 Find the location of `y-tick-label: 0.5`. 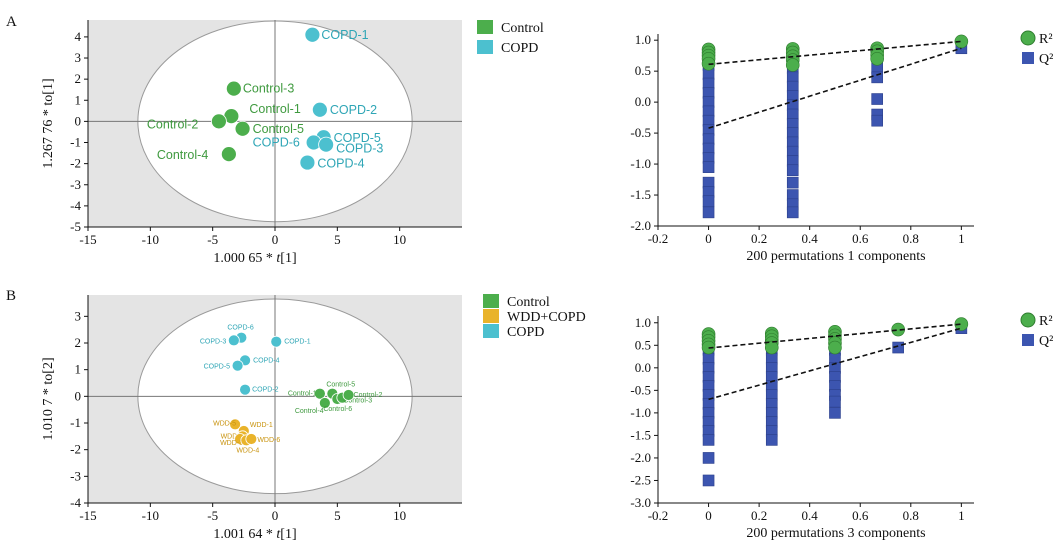

y-tick-label: 0.5 is located at coordinates (643, 344).